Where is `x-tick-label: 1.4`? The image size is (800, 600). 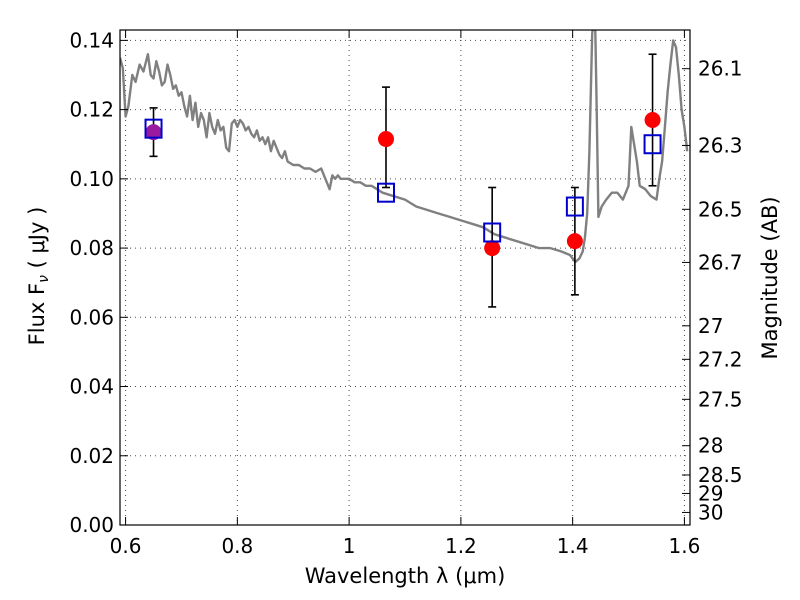
x-tick-label: 1.4 is located at coordinates (573, 546).